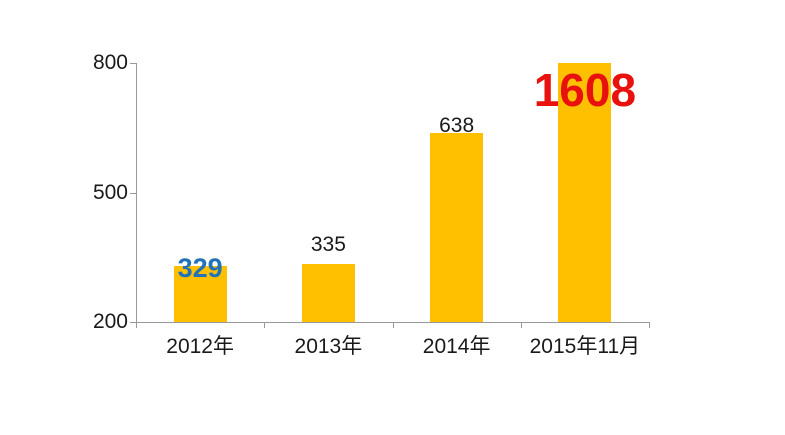  What do you see at coordinates (328, 292) in the screenshot?
I see `bar-2013` at bounding box center [328, 292].